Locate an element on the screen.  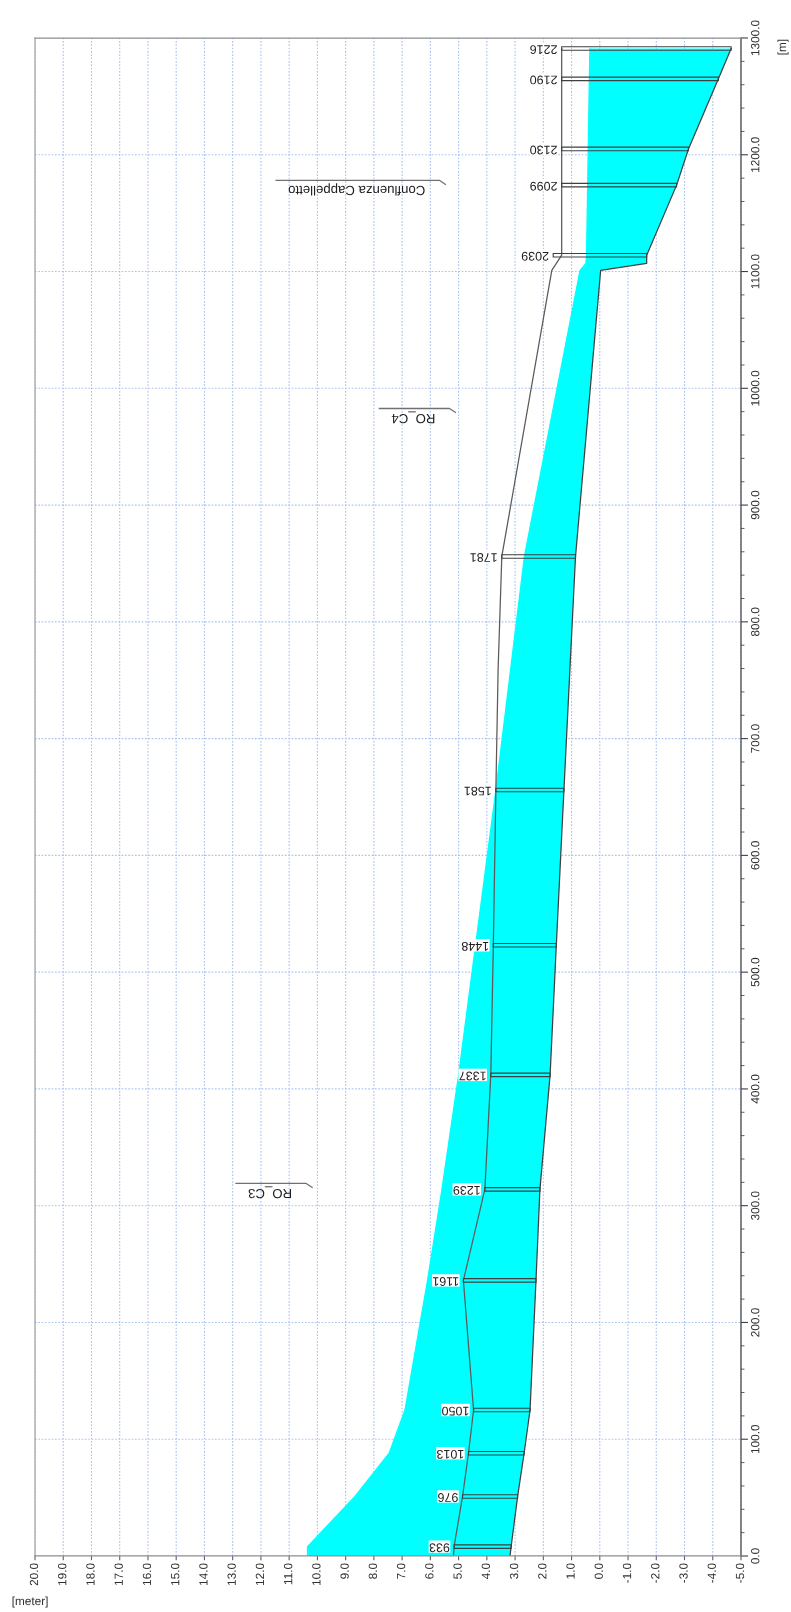
y-tick-label: 100.0 is located at coordinates (755, 1439).